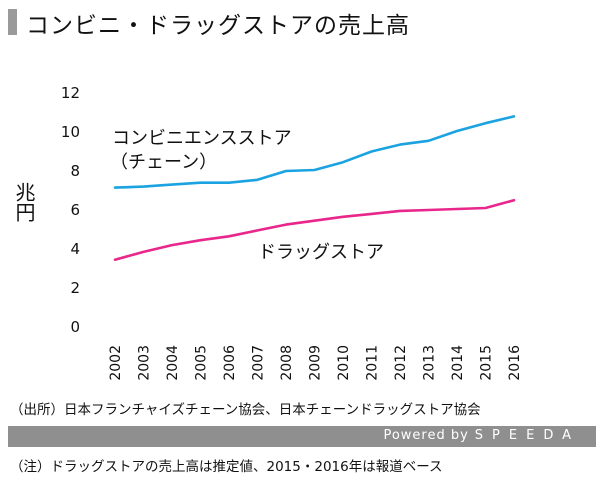 Image resolution: width=600 pixels, height=485 pixels. I want to click on source-note: （出所）日本フランチャイズチェーン協会、日本チェーンドラッグストア協会, so click(245, 410).